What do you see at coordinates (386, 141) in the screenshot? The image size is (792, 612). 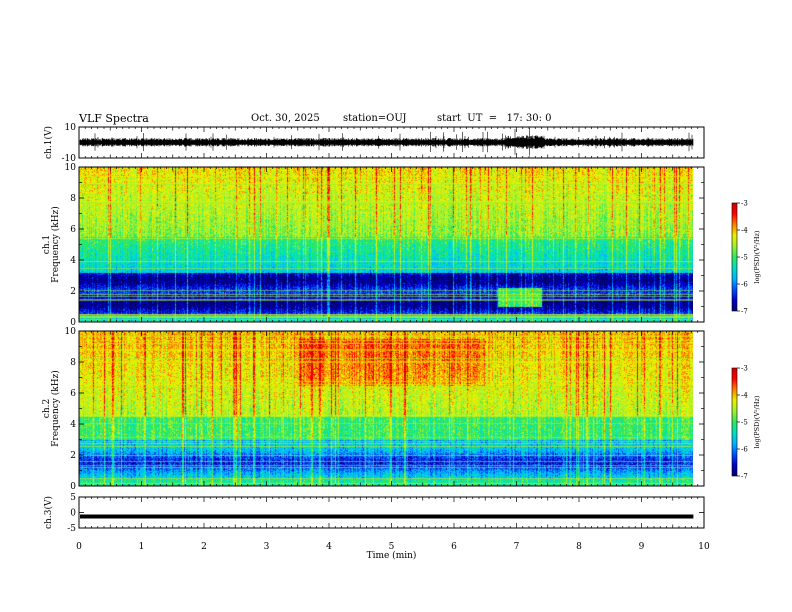 I see `ch1-waveform-line` at bounding box center [386, 141].